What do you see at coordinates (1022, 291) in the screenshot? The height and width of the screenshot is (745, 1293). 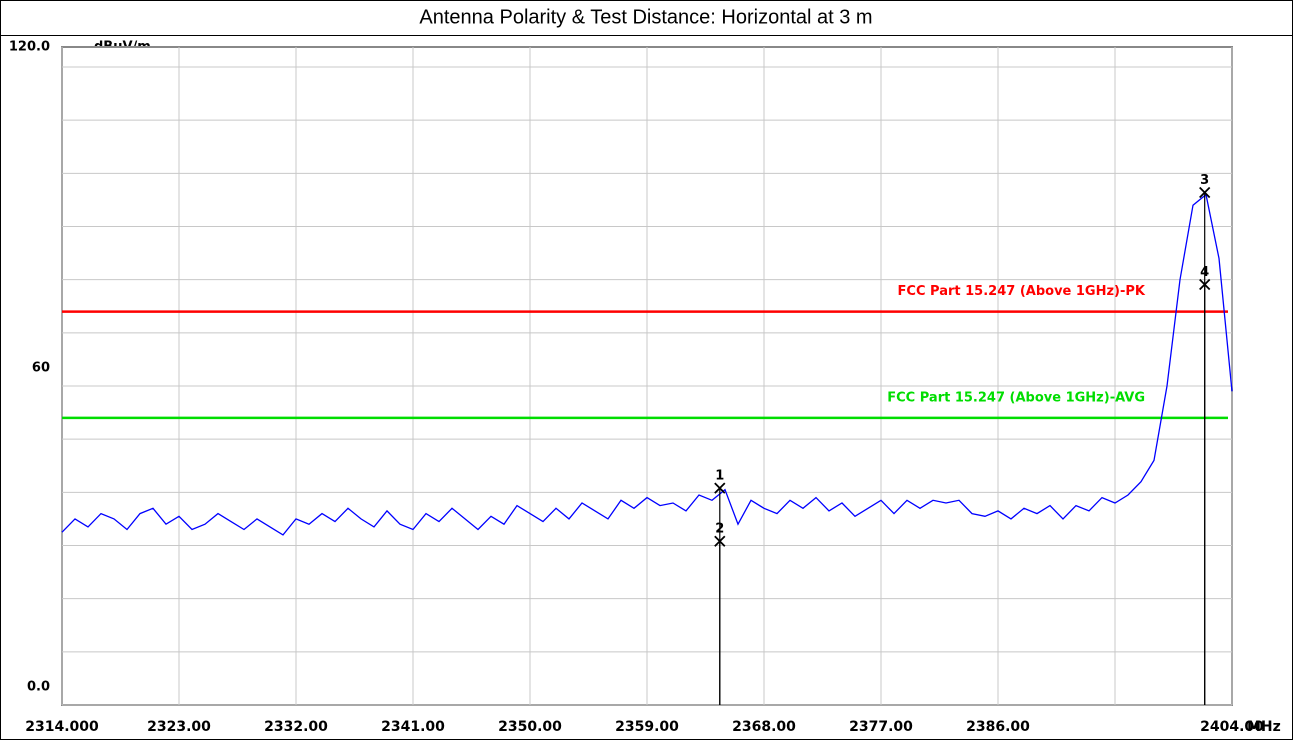 I see `limit-label: FCC Part 15.247 (Above 1GHz)-PK` at bounding box center [1022, 291].